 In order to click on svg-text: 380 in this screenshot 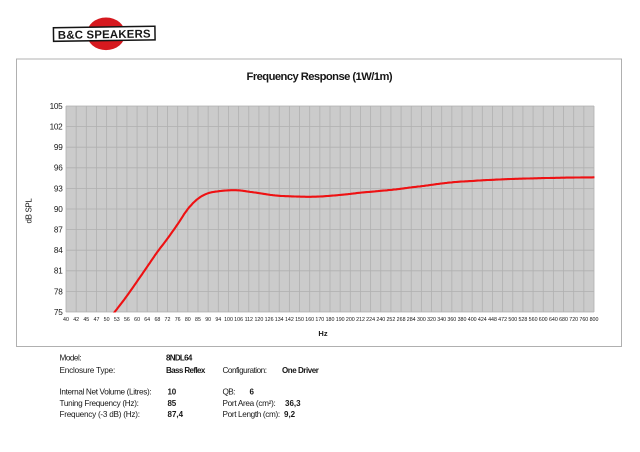, I will do `click(462, 320)`.